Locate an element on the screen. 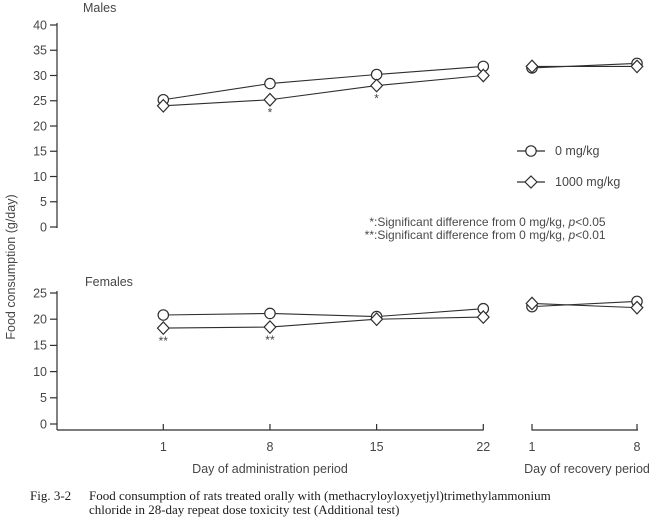 This screenshot has width=660, height=526. legend-item-0mgkg: 0 mg/kg is located at coordinates (568, 151).